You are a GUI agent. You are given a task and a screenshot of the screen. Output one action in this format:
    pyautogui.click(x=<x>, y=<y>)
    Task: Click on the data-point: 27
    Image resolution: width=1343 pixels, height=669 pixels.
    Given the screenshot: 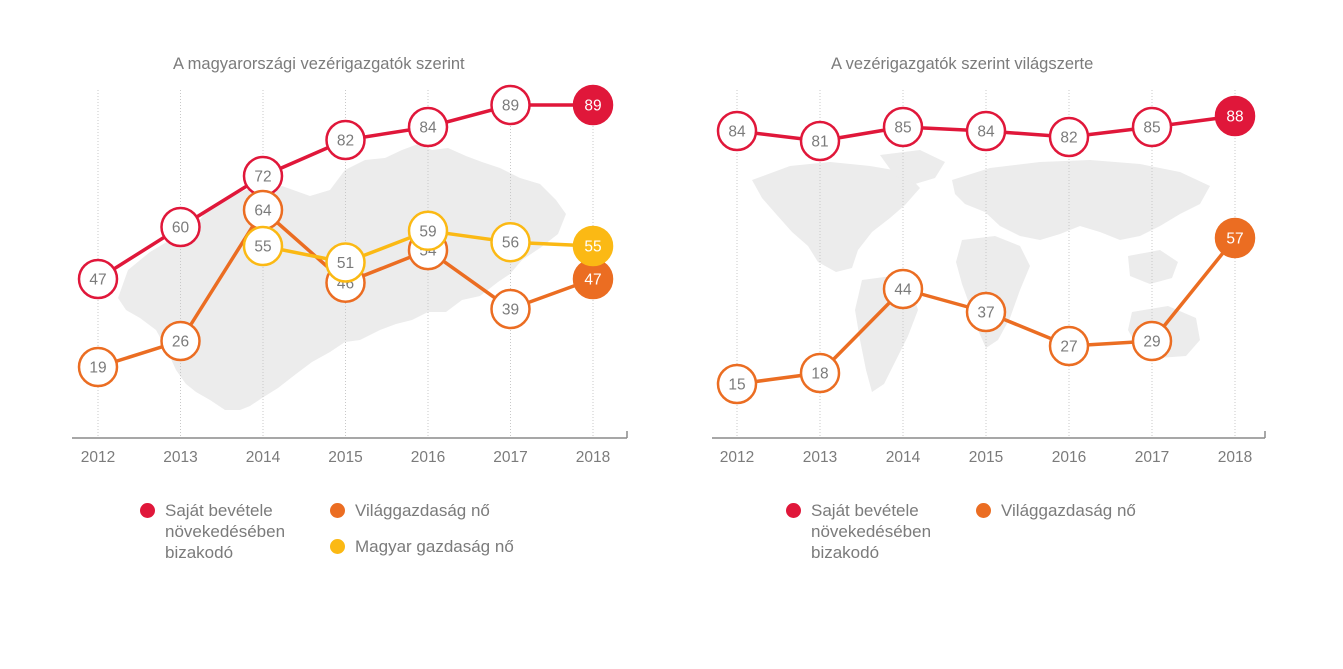 What is the action you would take?
    pyautogui.click(x=1069, y=346)
    